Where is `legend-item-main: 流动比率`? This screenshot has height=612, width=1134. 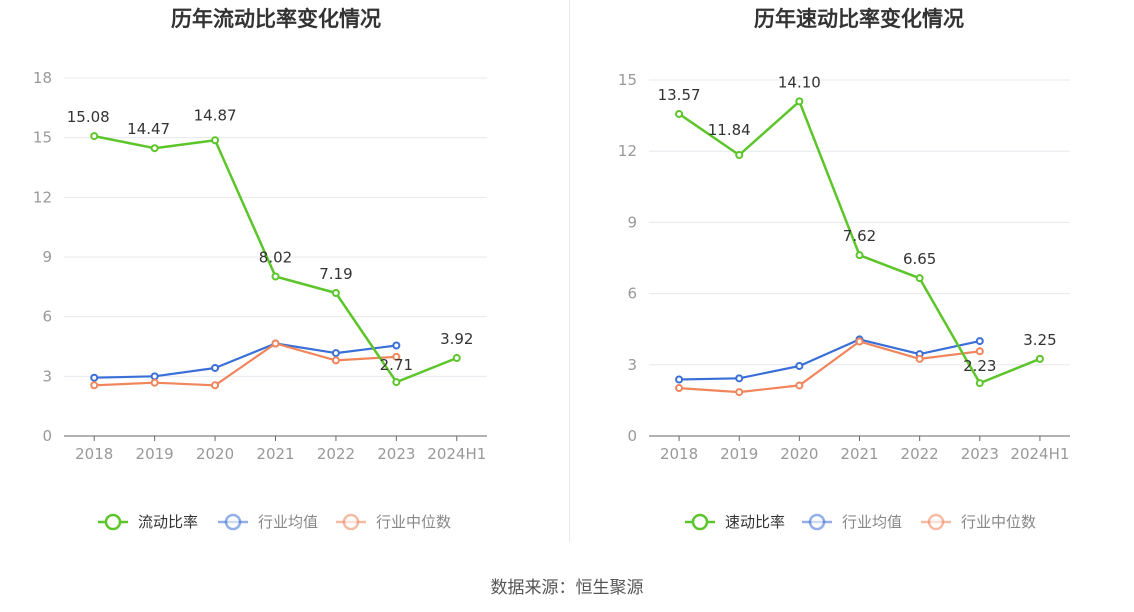
legend-item-main: 流动比率 is located at coordinates (148, 522).